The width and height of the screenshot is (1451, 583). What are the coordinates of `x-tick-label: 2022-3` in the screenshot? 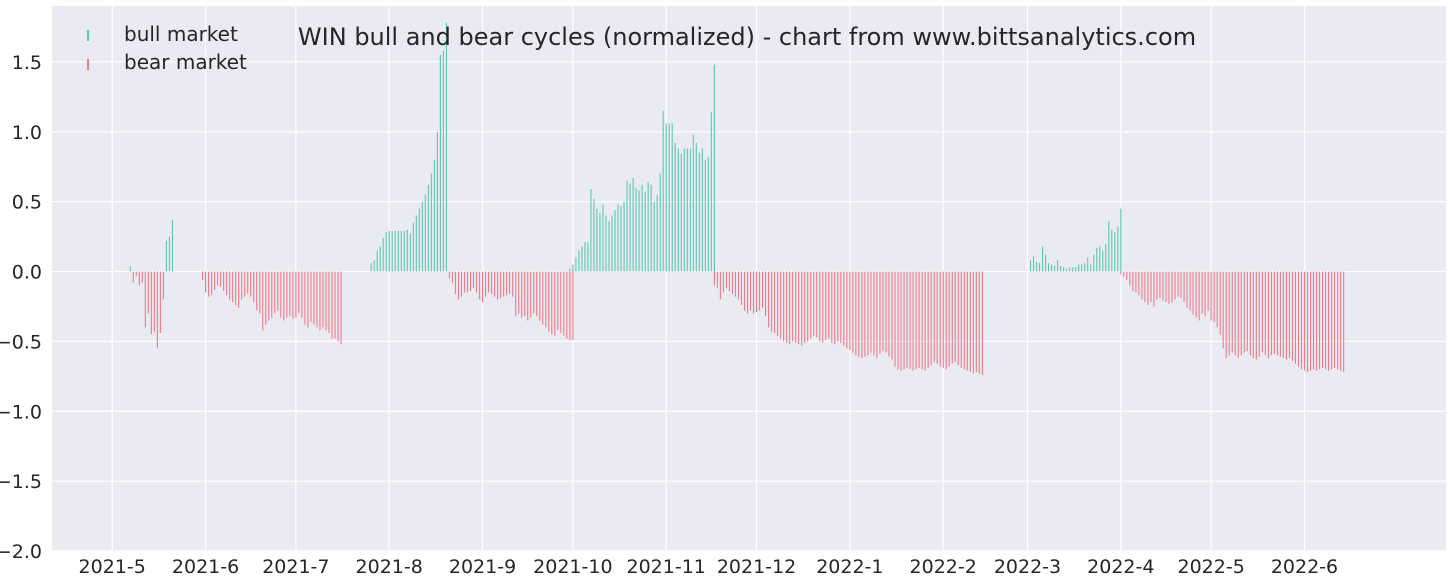 It's located at (1027, 567).